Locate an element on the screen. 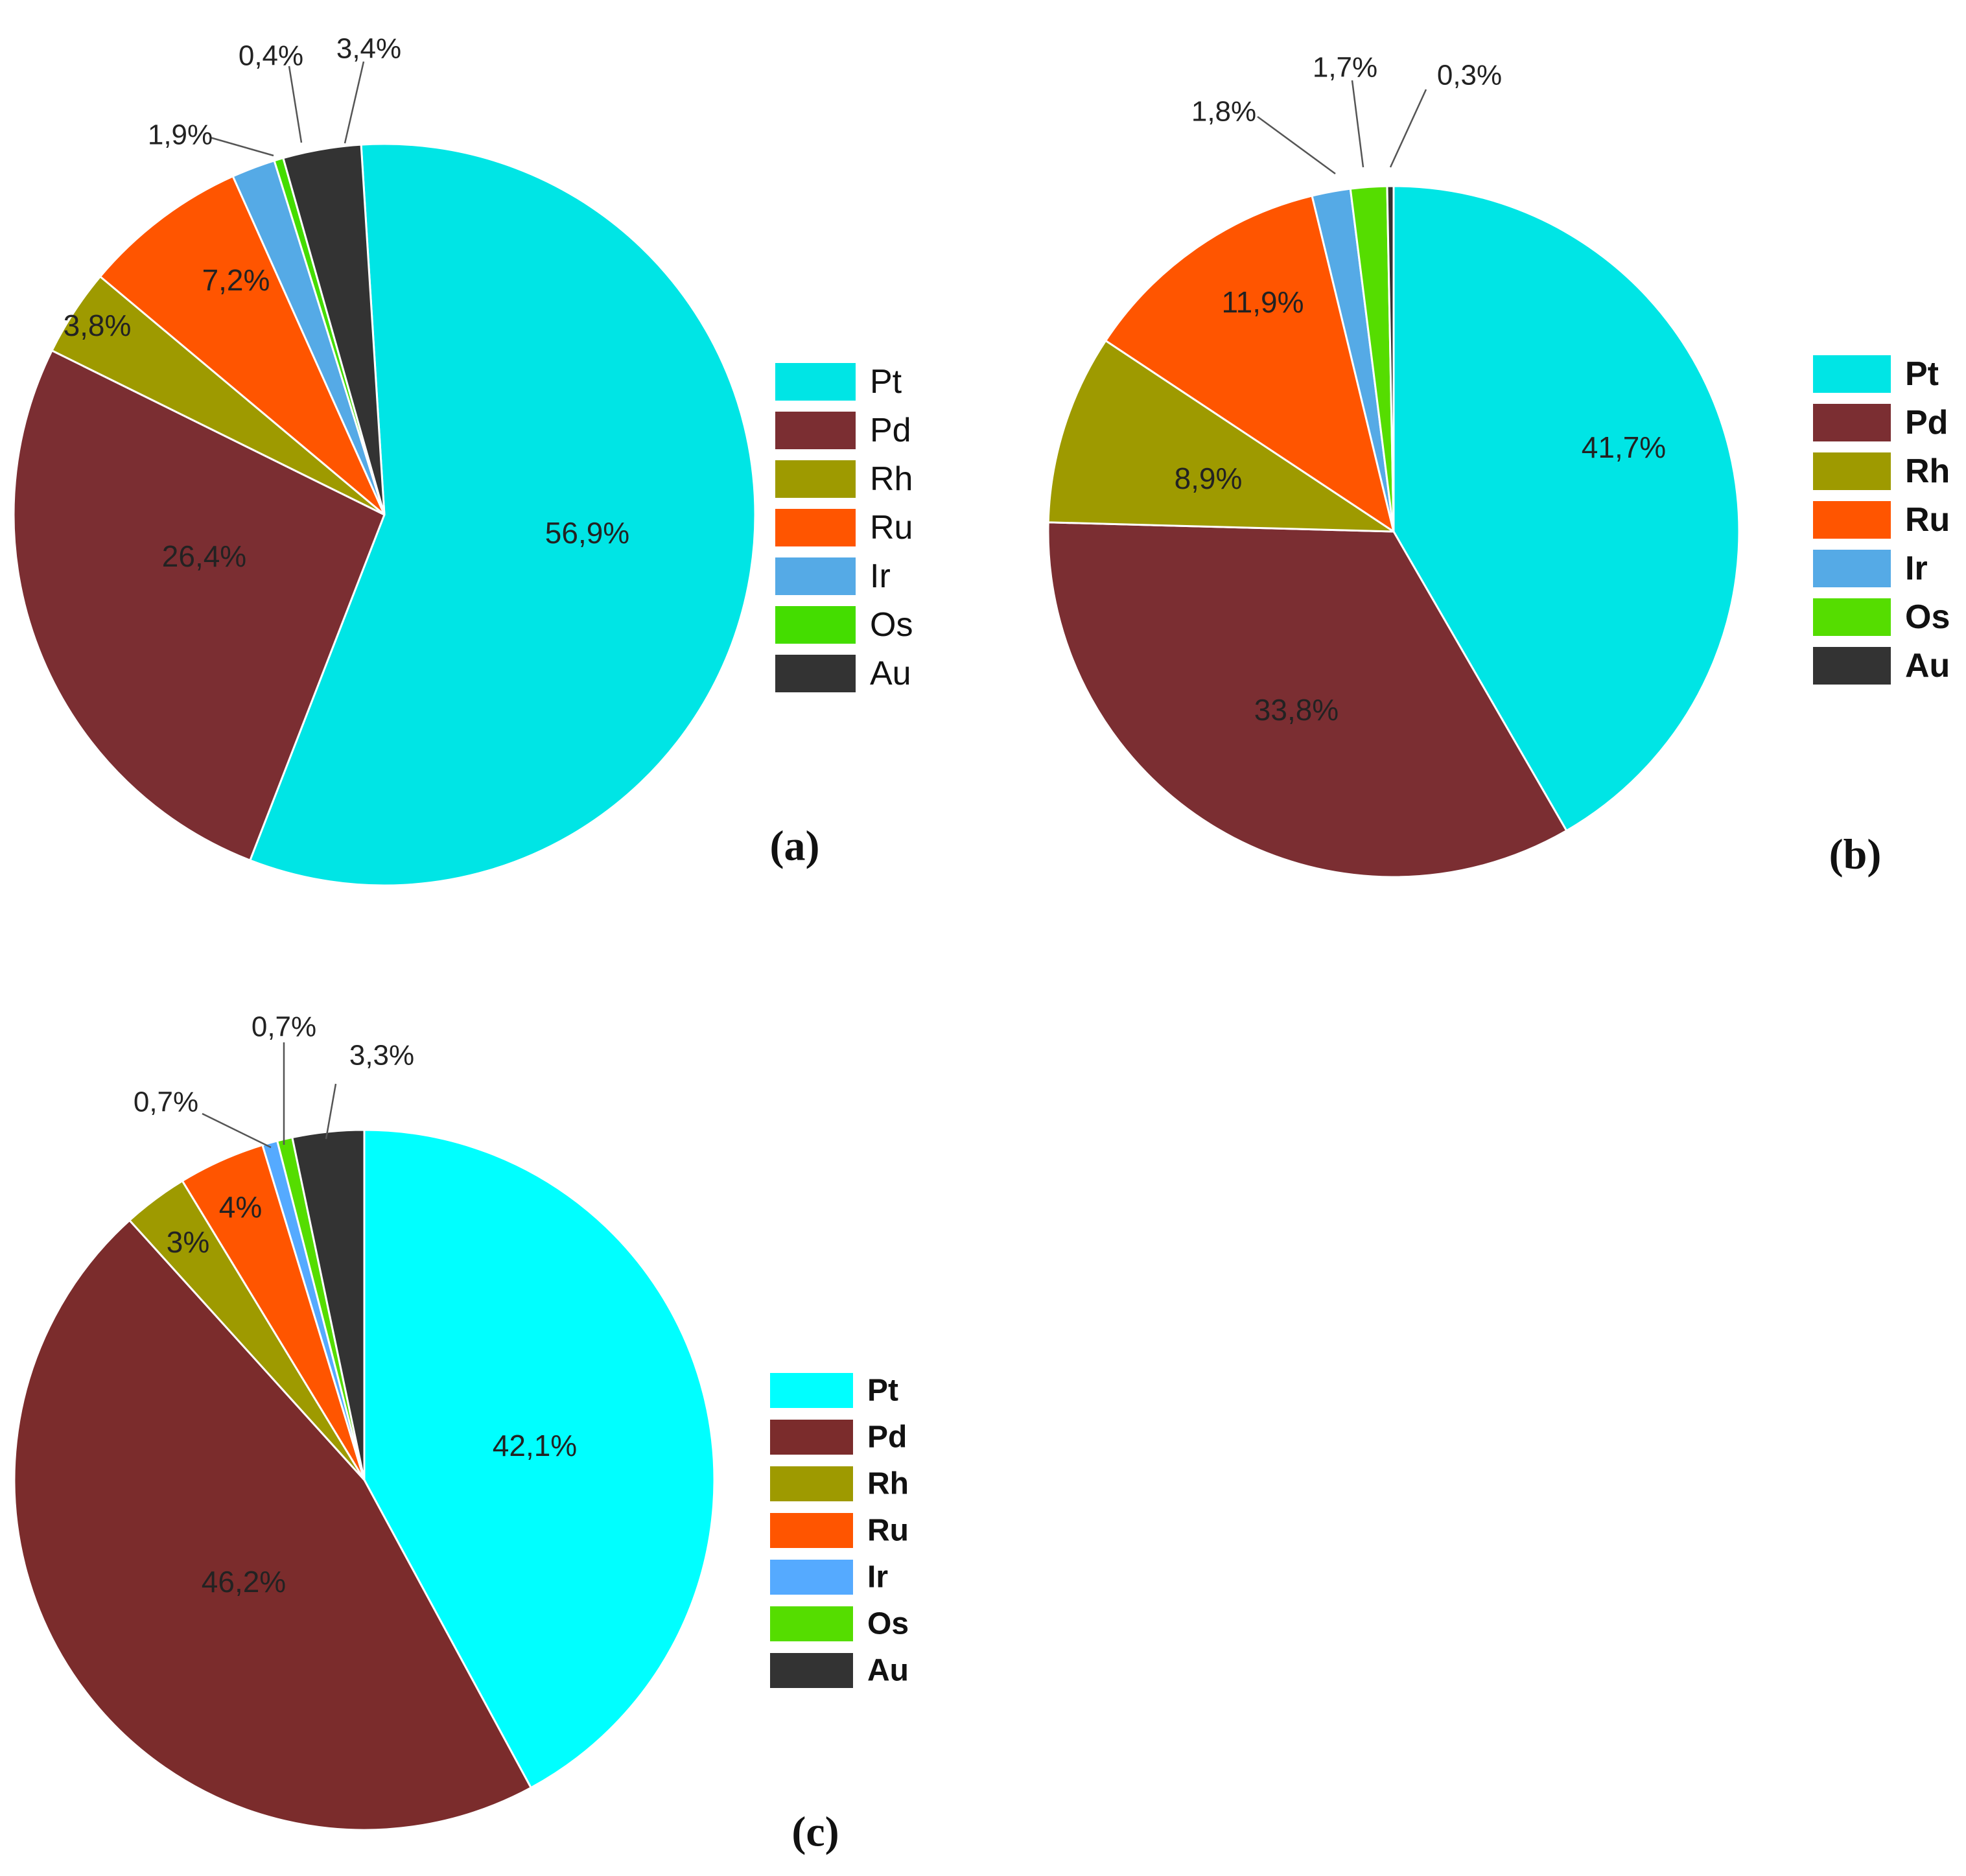 Image resolution: width=1966 pixels, height=1876 pixels. data-label-pt: 42,1% is located at coordinates (535, 1446).